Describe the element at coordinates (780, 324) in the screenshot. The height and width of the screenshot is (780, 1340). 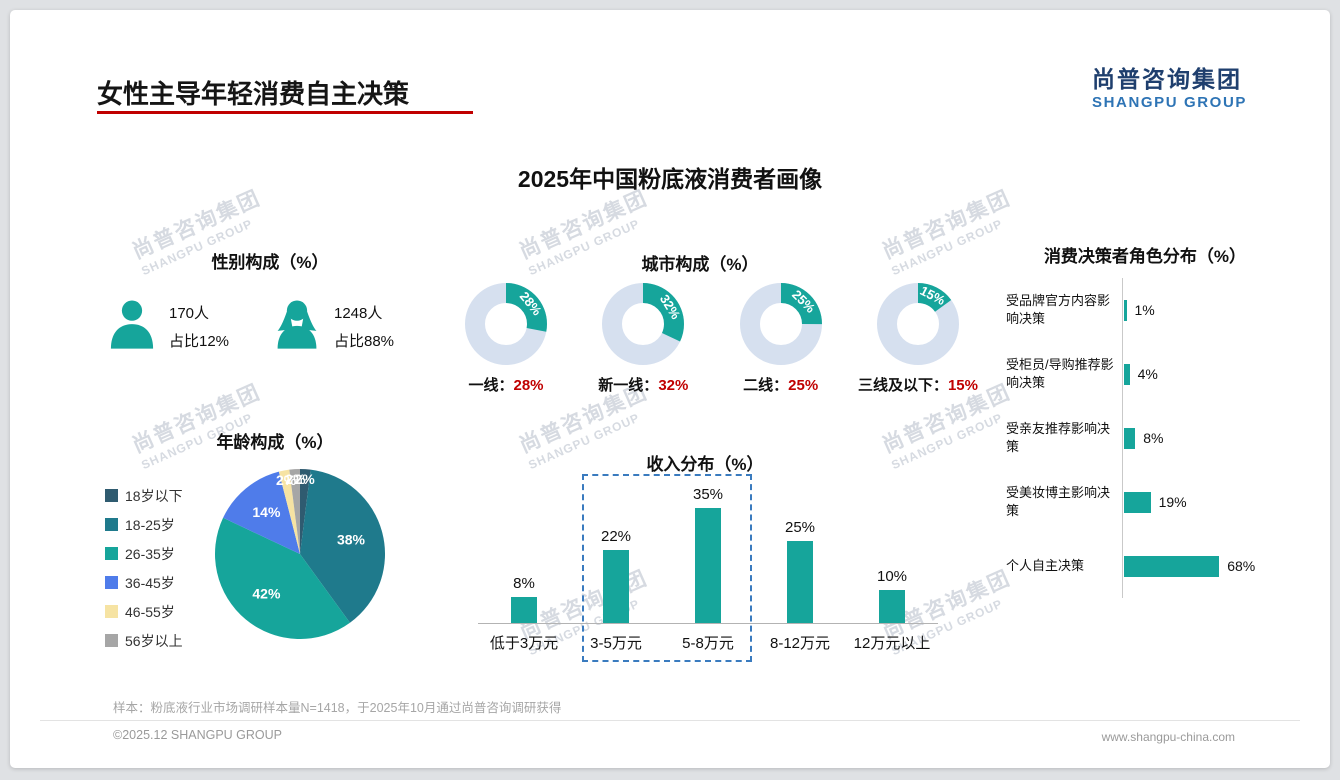
I see `donut-svg: 25%` at that location.